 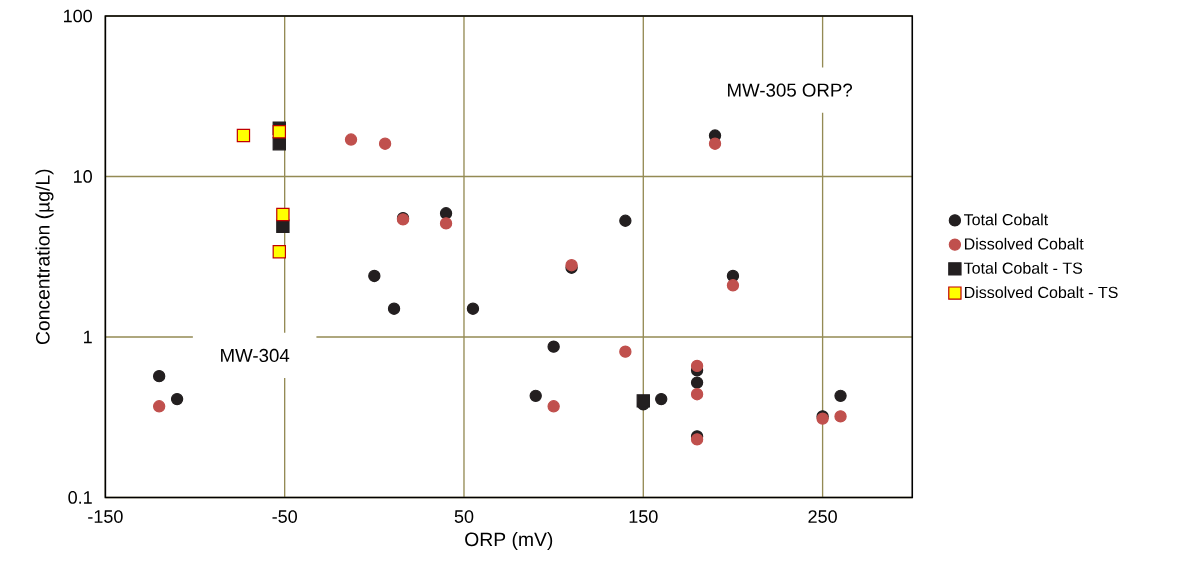 I want to click on legend-label: Dissolved Cobalt, so click(x=1024, y=243).